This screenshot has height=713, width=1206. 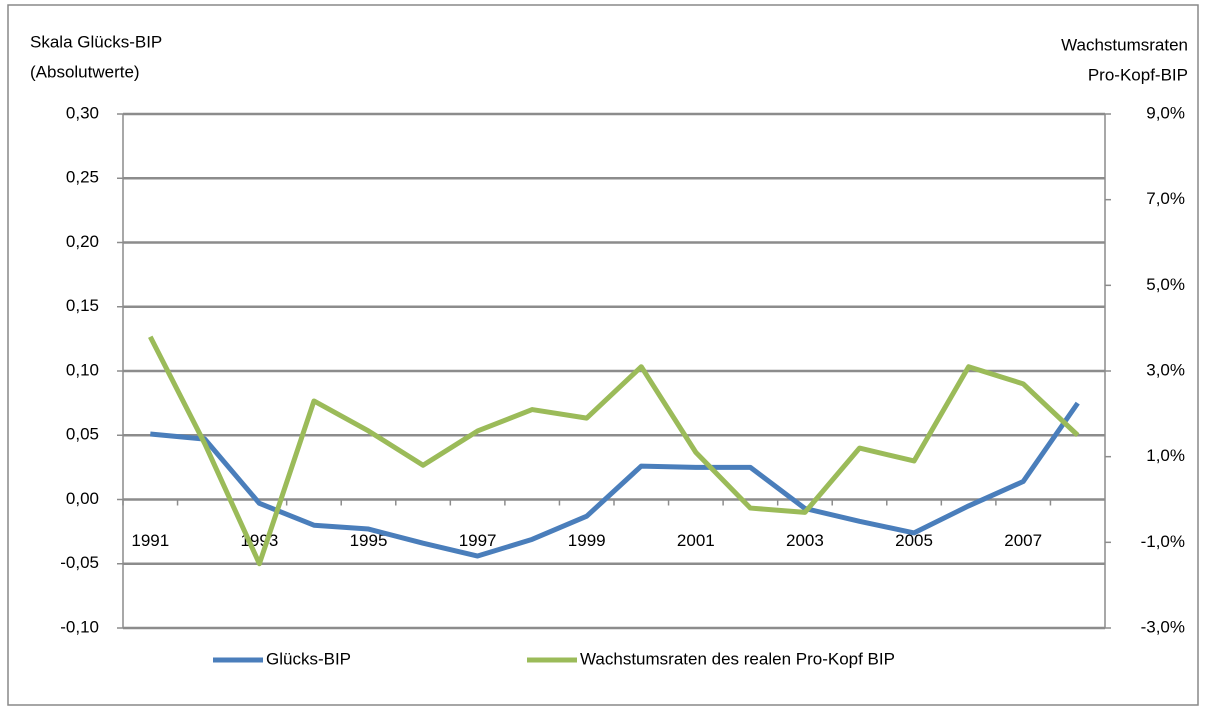 I want to click on legend-label: Wachstumsraten des realen Pro-Kopf BIP, so click(x=737, y=658).